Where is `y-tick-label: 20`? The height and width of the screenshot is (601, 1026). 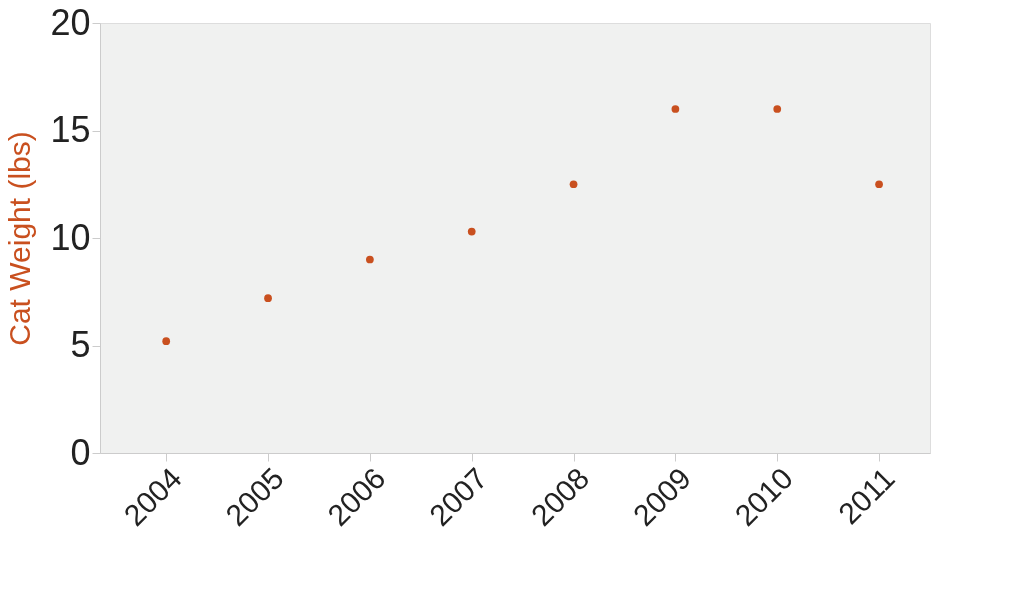
y-tick-label: 20 is located at coordinates (70, 22).